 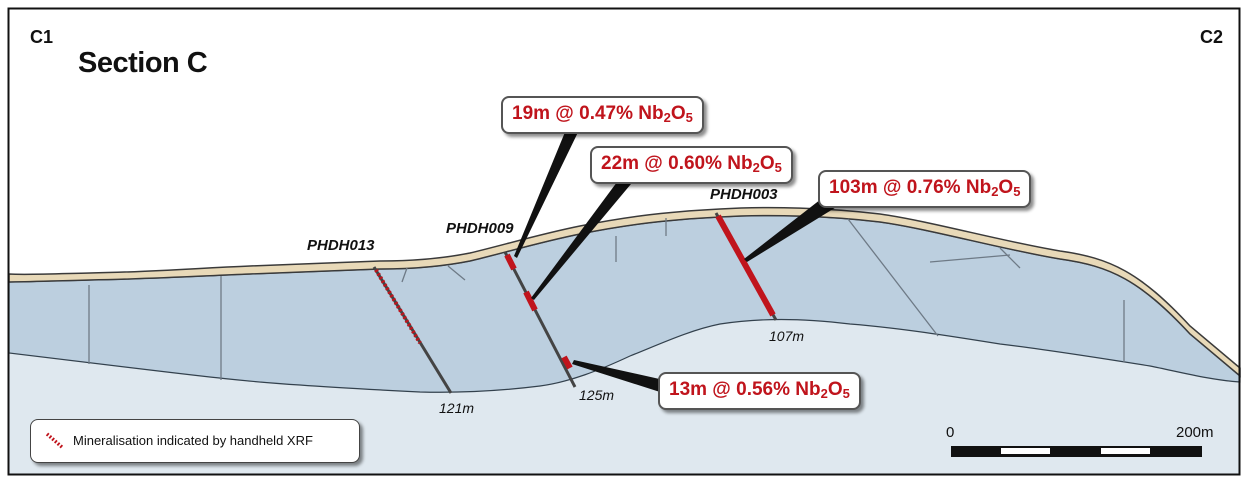 What do you see at coordinates (510, 262) in the screenshot?
I see `intercept-segment-19m` at bounding box center [510, 262].